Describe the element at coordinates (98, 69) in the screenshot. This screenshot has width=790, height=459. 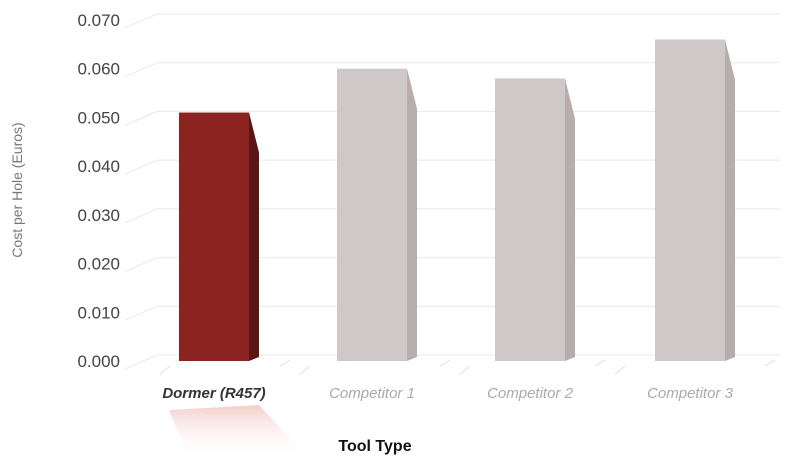
I see `y-tick-label: 0.060` at that location.